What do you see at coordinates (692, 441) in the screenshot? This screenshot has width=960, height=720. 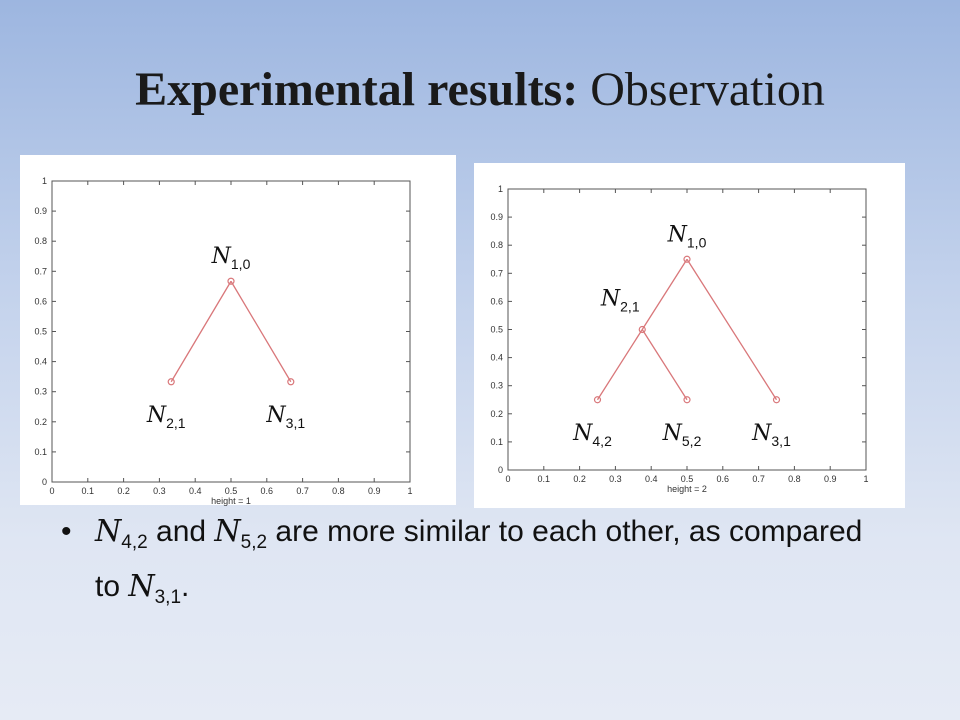 I see `node-label-sub: 5,2` at bounding box center [692, 441].